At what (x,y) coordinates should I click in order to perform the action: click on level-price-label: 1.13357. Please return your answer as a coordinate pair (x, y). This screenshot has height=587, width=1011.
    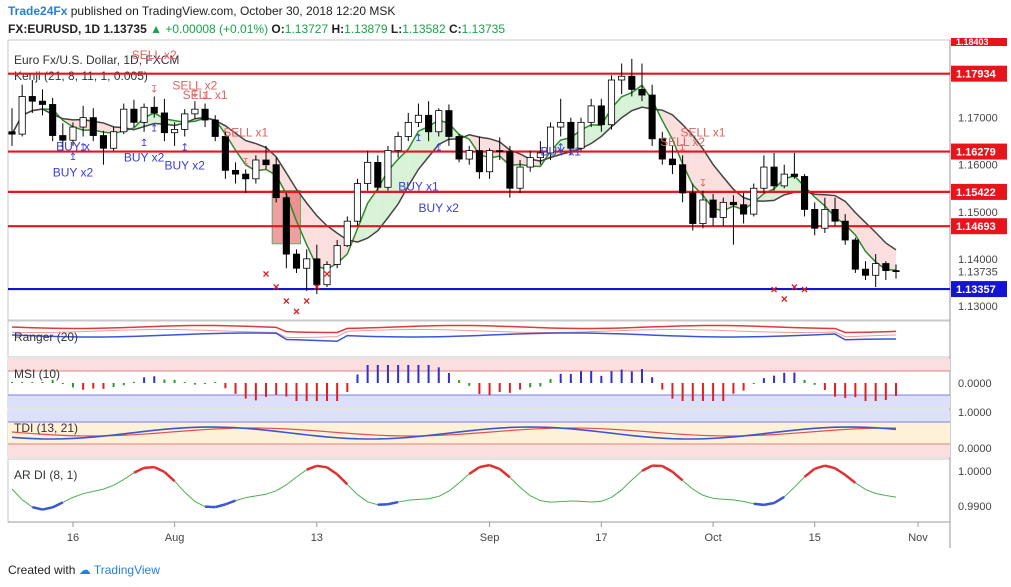
    Looking at the image, I should click on (976, 290).